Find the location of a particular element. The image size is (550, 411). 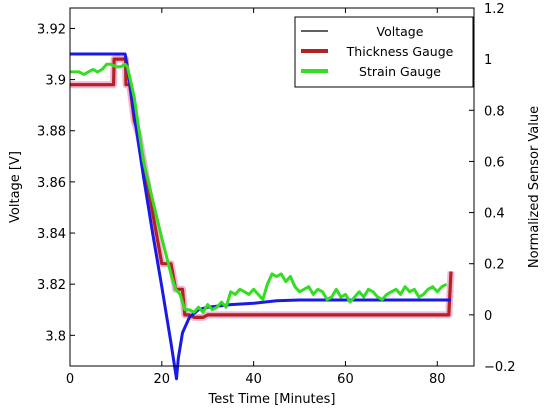

x-tick-label: 0 is located at coordinates (70, 379).